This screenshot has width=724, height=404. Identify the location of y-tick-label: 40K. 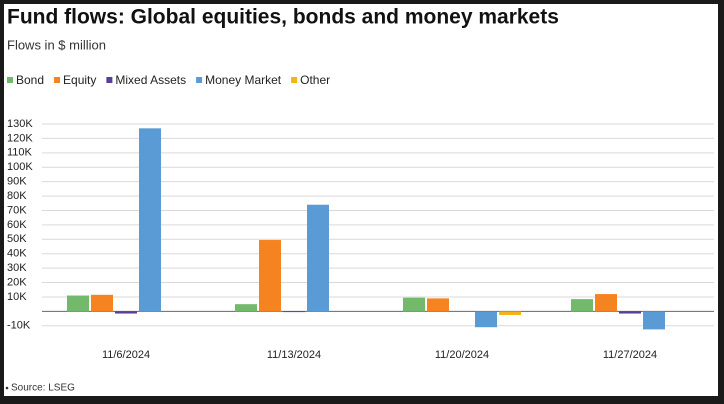
(17, 254).